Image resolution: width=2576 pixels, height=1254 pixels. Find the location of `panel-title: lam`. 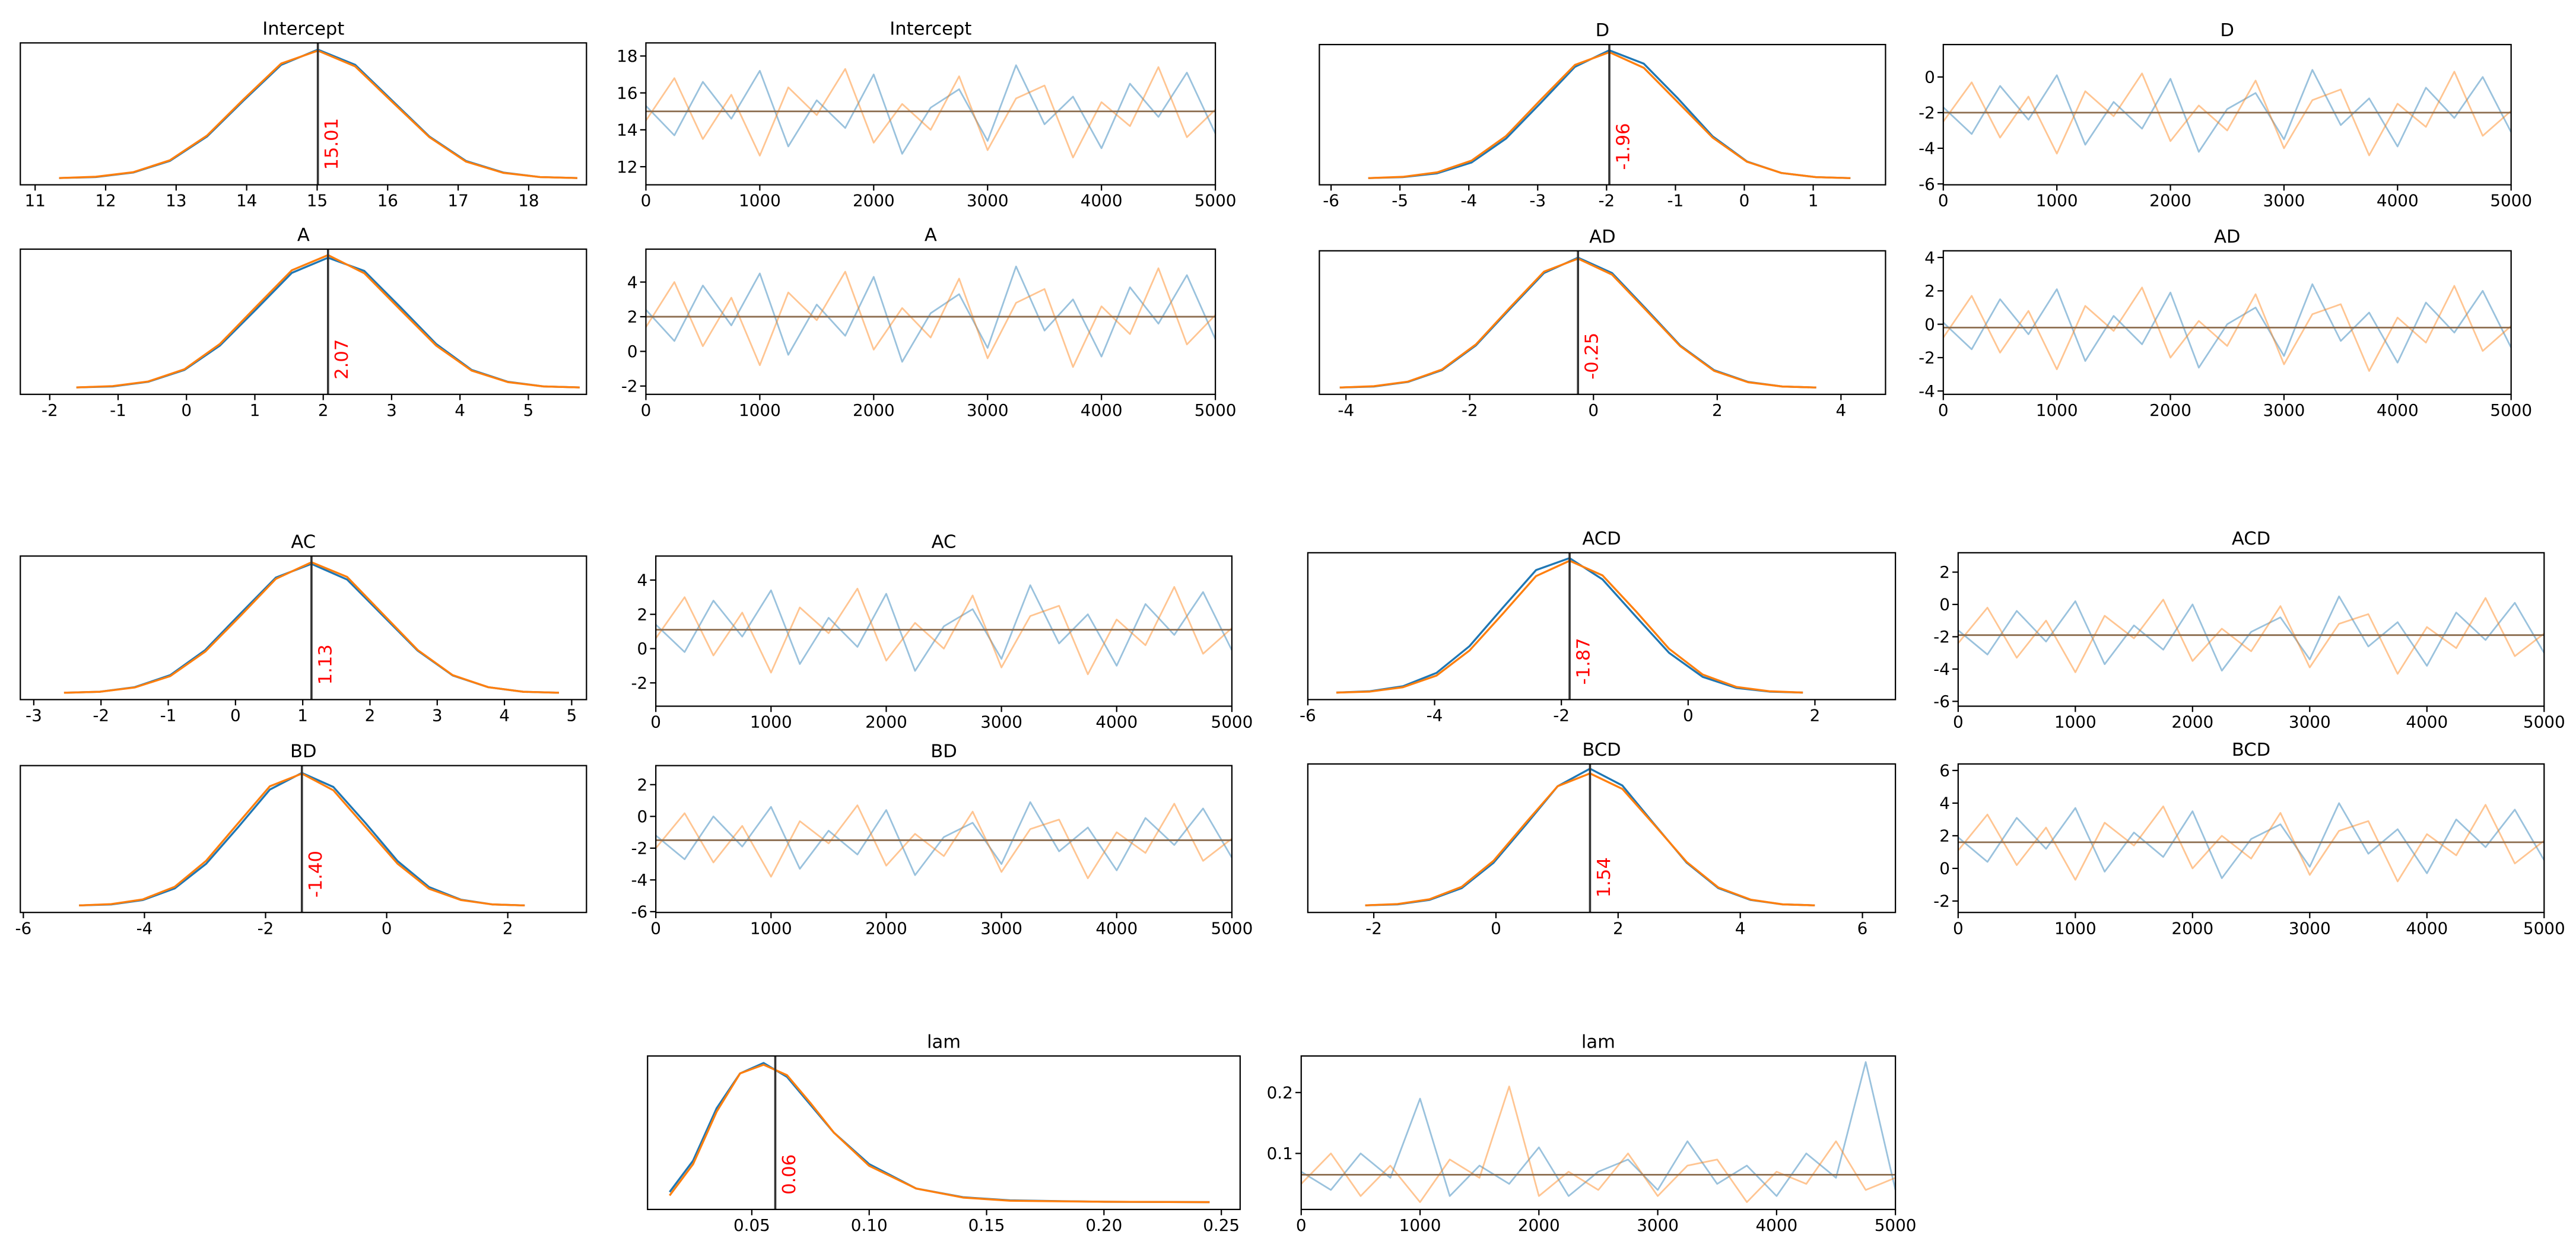

panel-title: lam is located at coordinates (1598, 1042).